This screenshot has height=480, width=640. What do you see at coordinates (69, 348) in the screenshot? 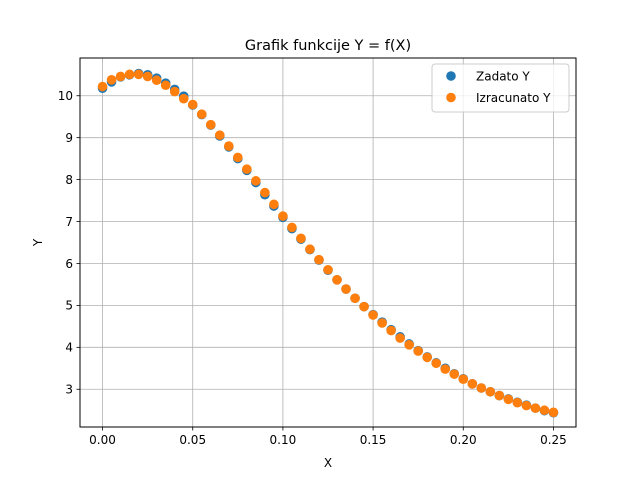
I see `y-tick-label: 4` at bounding box center [69, 348].